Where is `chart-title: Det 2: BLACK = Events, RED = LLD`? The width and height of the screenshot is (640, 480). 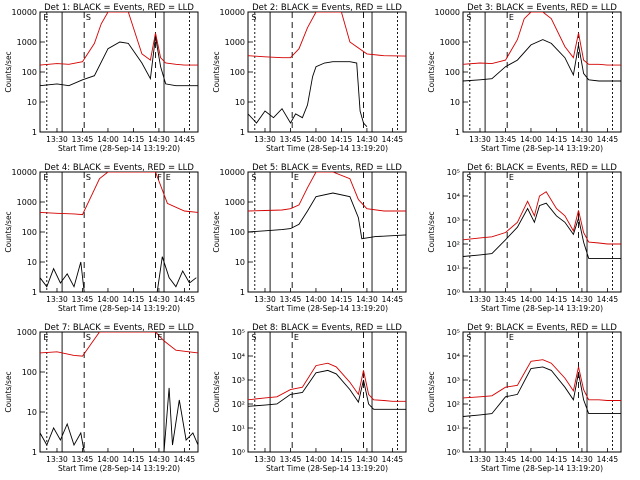
chart-title: Det 2: BLACK = Events, RED = LLD is located at coordinates (327, 8).